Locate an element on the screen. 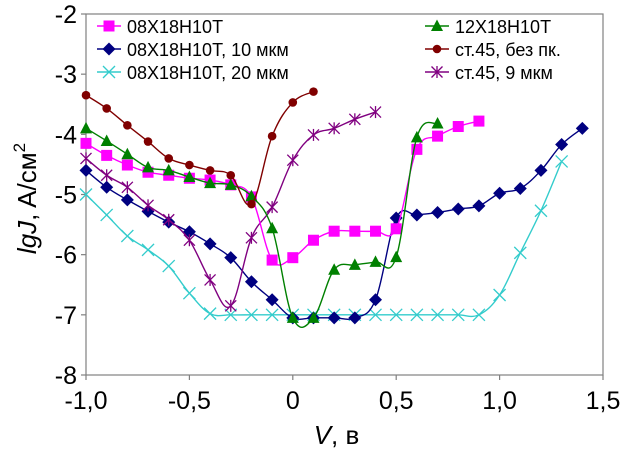 Image resolution: width=635 pixels, height=450 pixels. legend-item: 08X18H10T, 10 мкм is located at coordinates (193, 50).